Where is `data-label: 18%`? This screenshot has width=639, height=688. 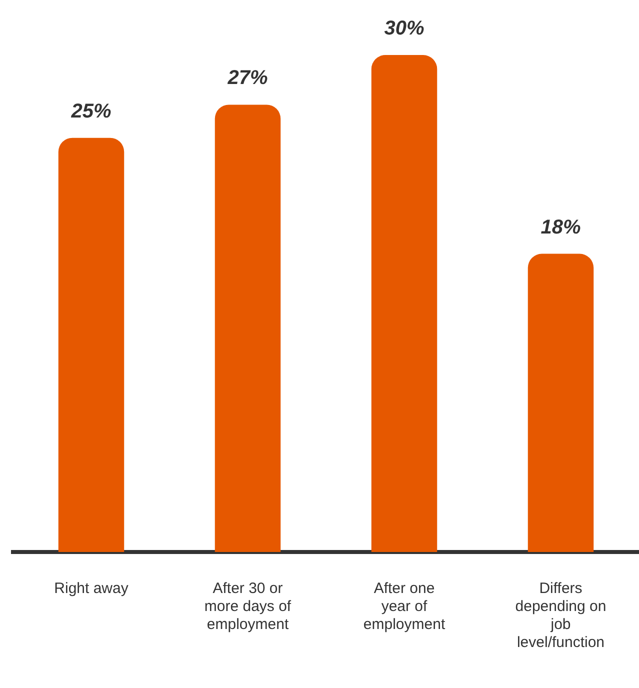 data-label: 18% is located at coordinates (560, 227).